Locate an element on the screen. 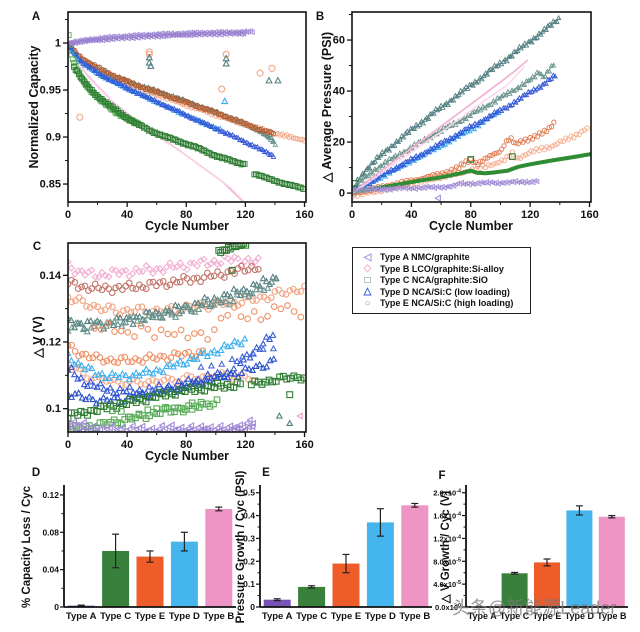  svg-text: 0.14 is located at coordinates (51, 276).